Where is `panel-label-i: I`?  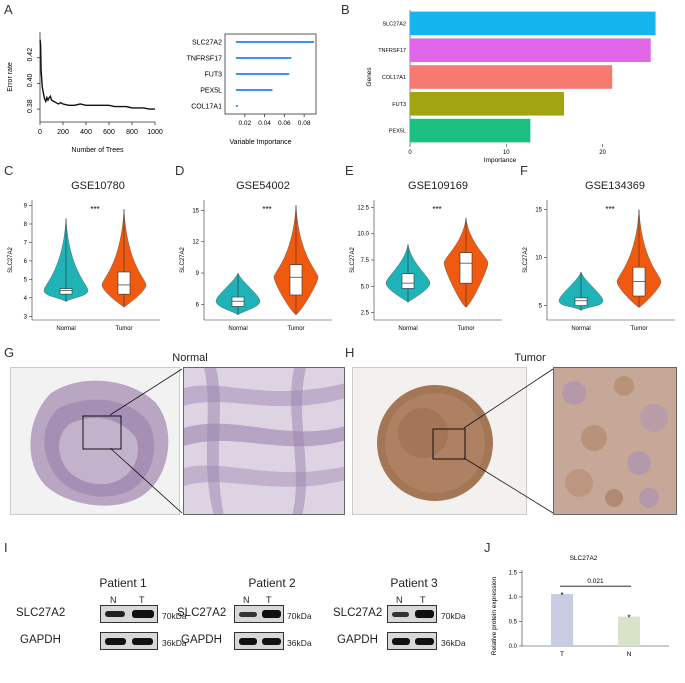
panel-label-i: I is located at coordinates (6, 547).